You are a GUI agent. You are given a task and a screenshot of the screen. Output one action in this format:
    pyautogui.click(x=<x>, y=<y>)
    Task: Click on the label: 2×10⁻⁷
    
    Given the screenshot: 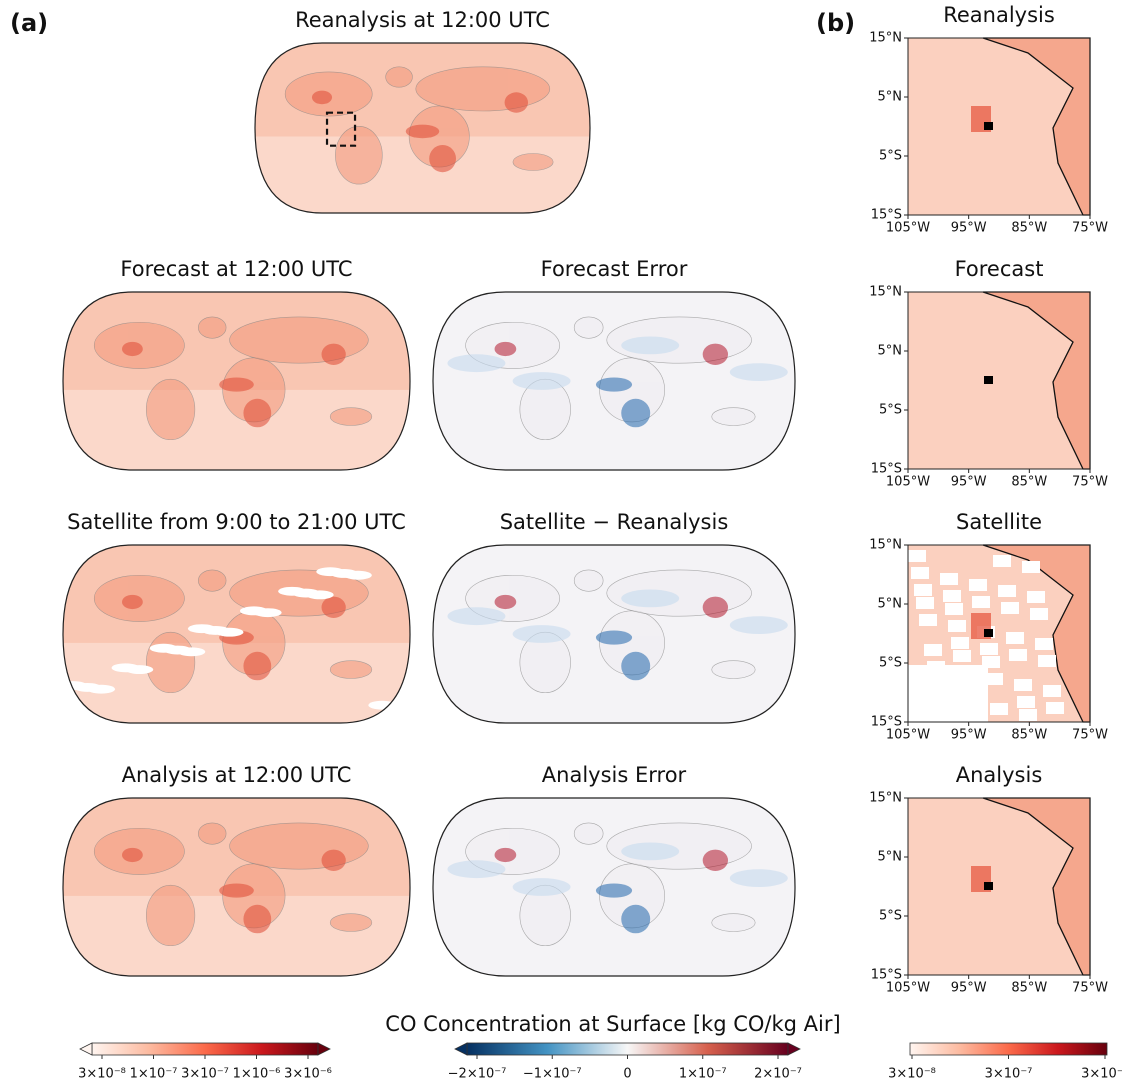 What is the action you would take?
    pyautogui.click(x=778, y=1074)
    